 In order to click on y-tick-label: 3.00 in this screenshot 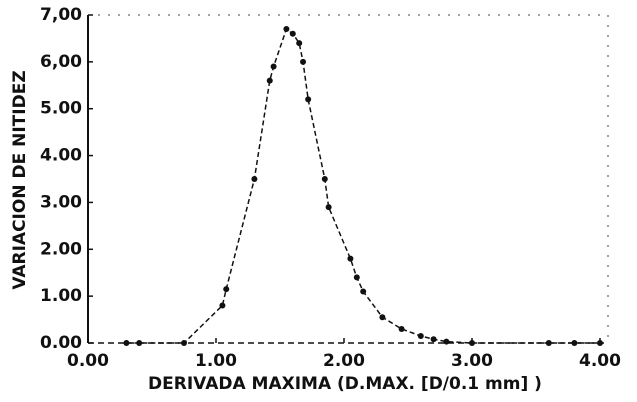, I will do `click(61, 202)`.